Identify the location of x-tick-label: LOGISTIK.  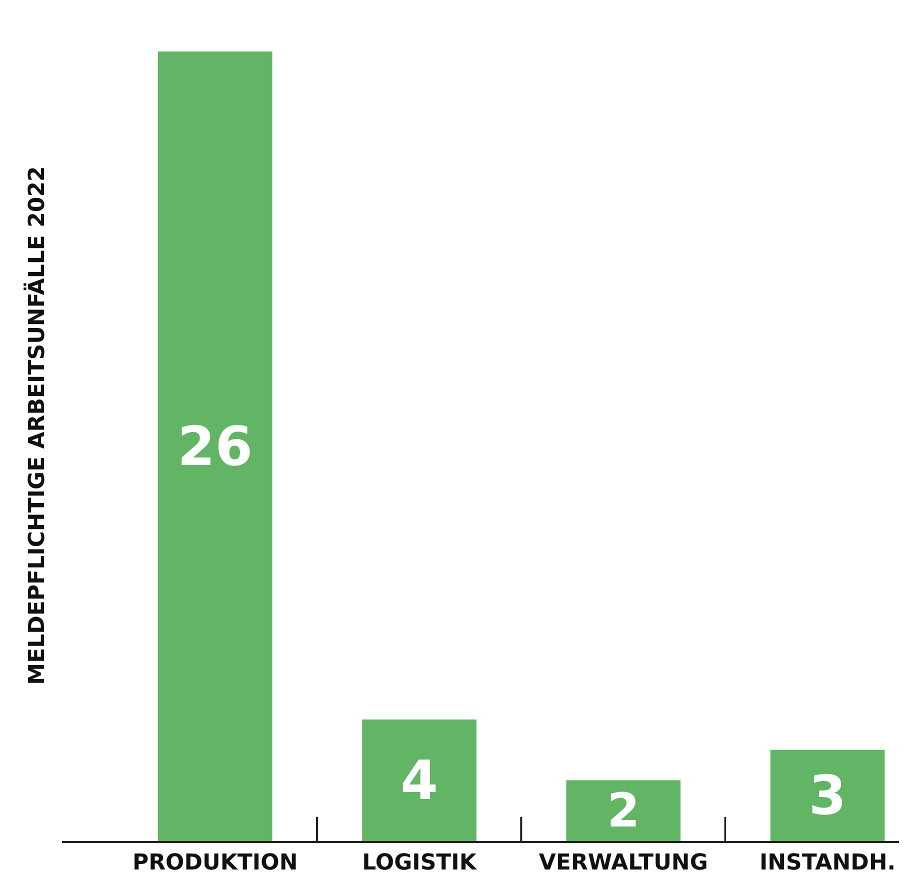
(420, 863).